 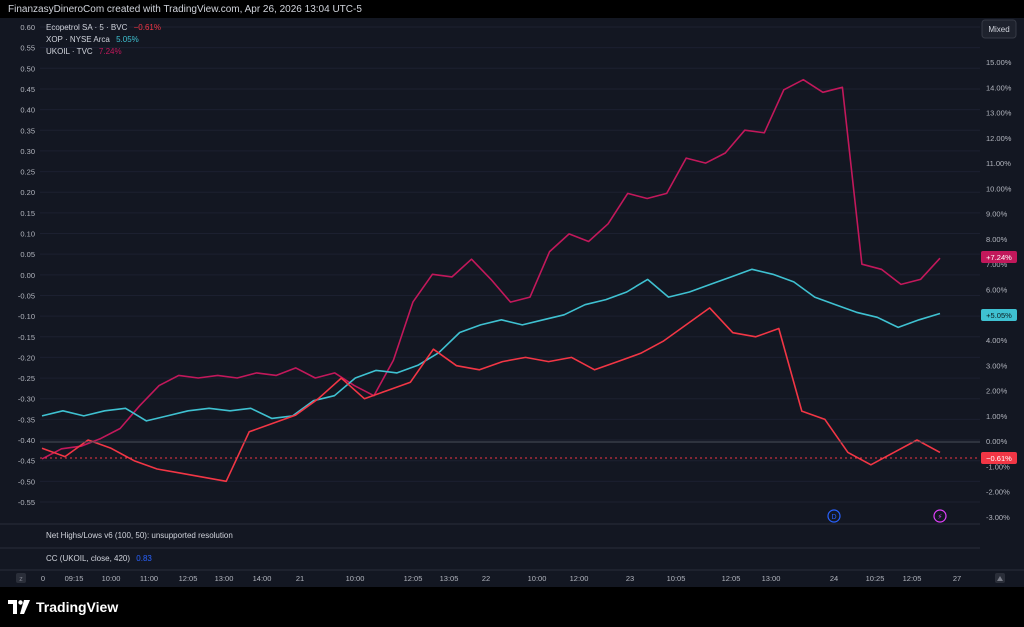 What do you see at coordinates (957, 578) in the screenshot?
I see `x-axis-tick-label: 27` at bounding box center [957, 578].